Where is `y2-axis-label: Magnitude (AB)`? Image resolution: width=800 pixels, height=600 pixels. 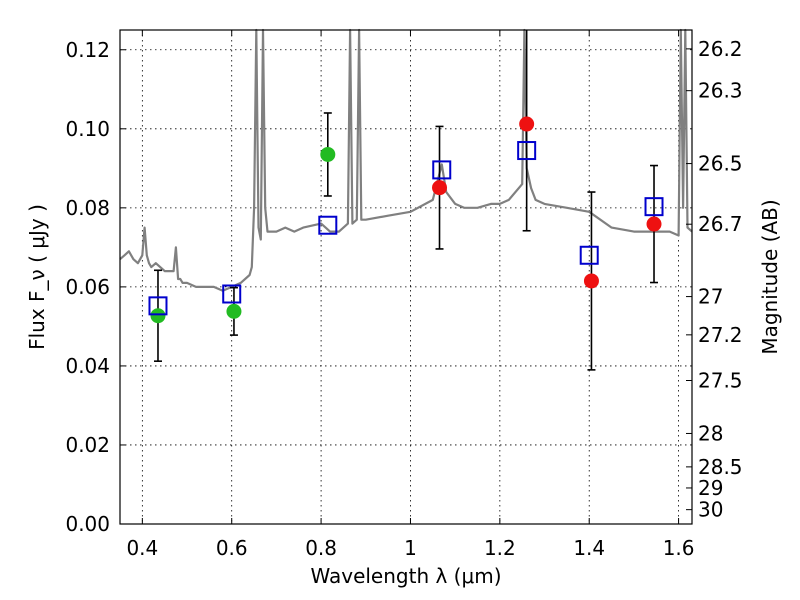 y2-axis-label: Magnitude (AB) is located at coordinates (770, 276).